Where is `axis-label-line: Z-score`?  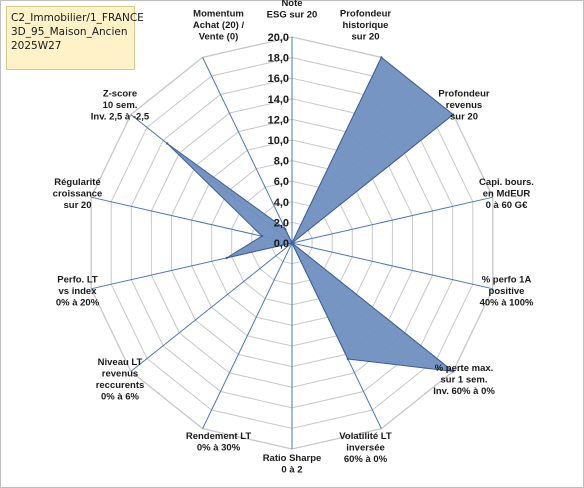 axis-label-line: Z-score is located at coordinates (120, 94).